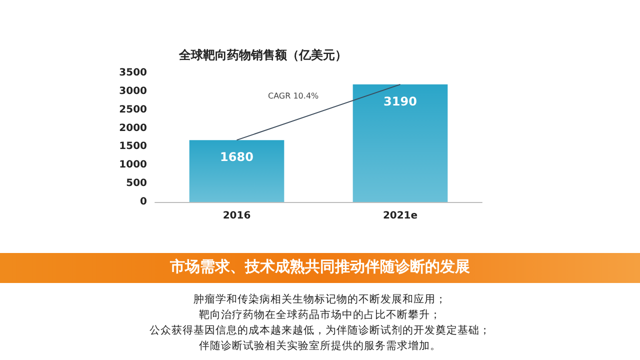  Describe the element at coordinates (262, 55) in the screenshot. I see `chart-title: 全球靶向药物销售额（亿美元）` at that location.